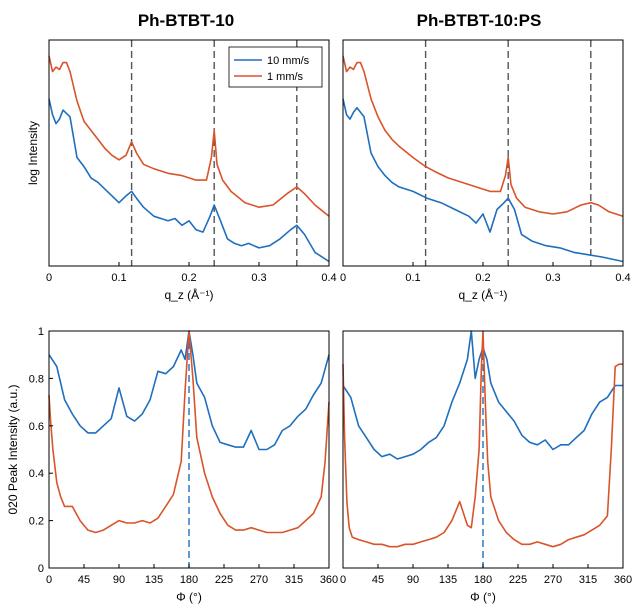 This screenshot has height=606, width=634. I want to click on panel-title-right: Ph-BTBT-10:PS, so click(479, 20).